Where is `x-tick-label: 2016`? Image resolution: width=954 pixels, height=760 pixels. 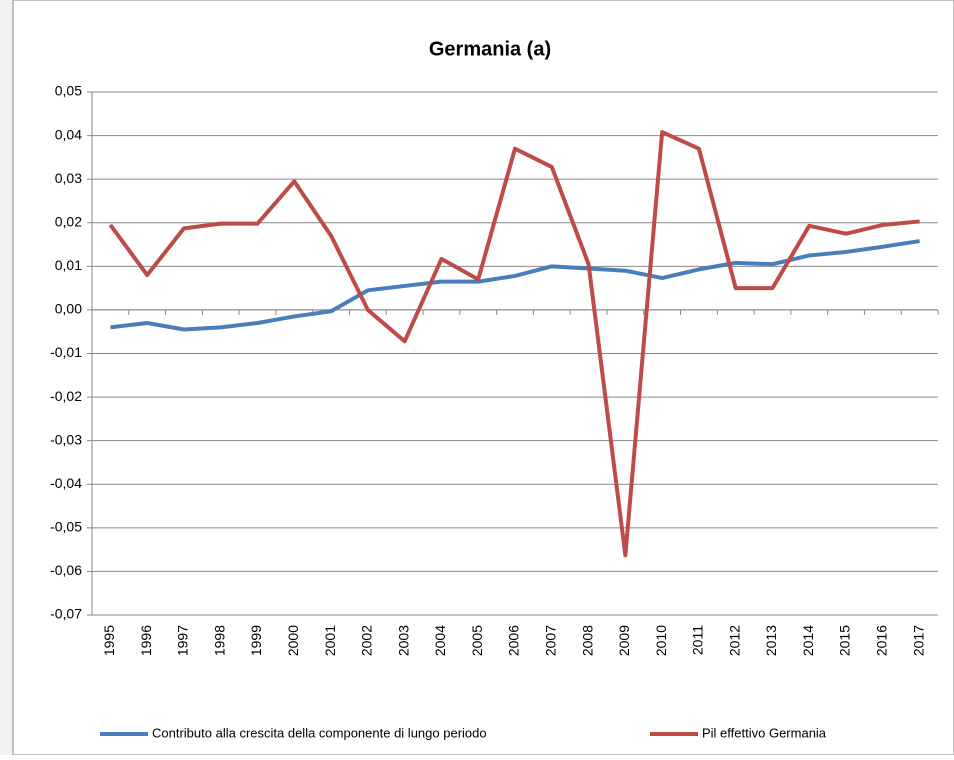
x-tick-label: 2016 is located at coordinates (882, 640).